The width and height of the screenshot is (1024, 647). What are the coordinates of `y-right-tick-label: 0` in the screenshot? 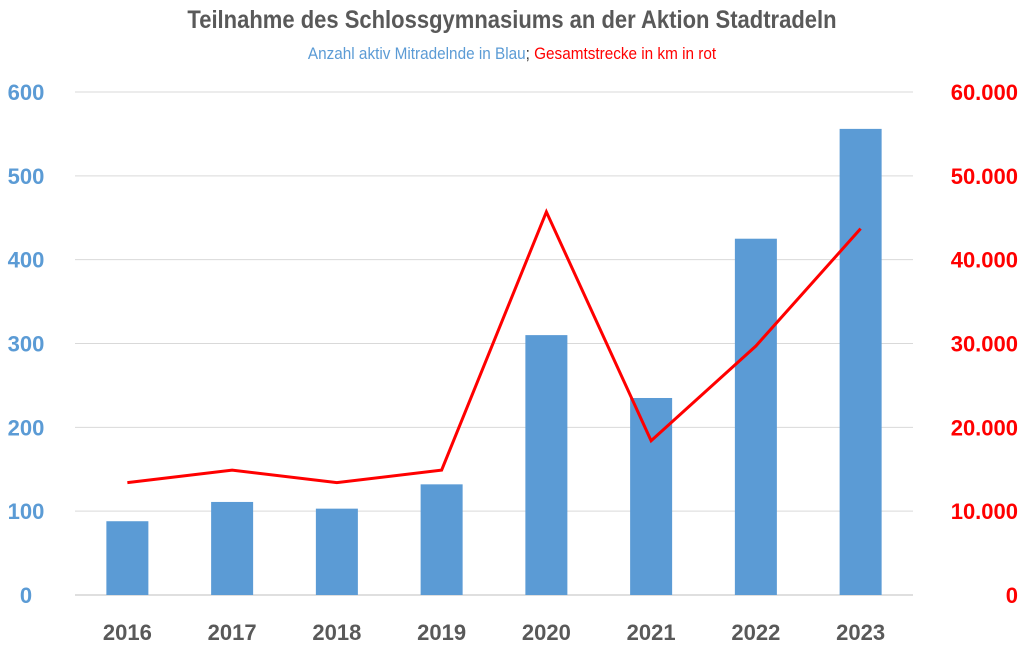 It's located at (1012, 595).